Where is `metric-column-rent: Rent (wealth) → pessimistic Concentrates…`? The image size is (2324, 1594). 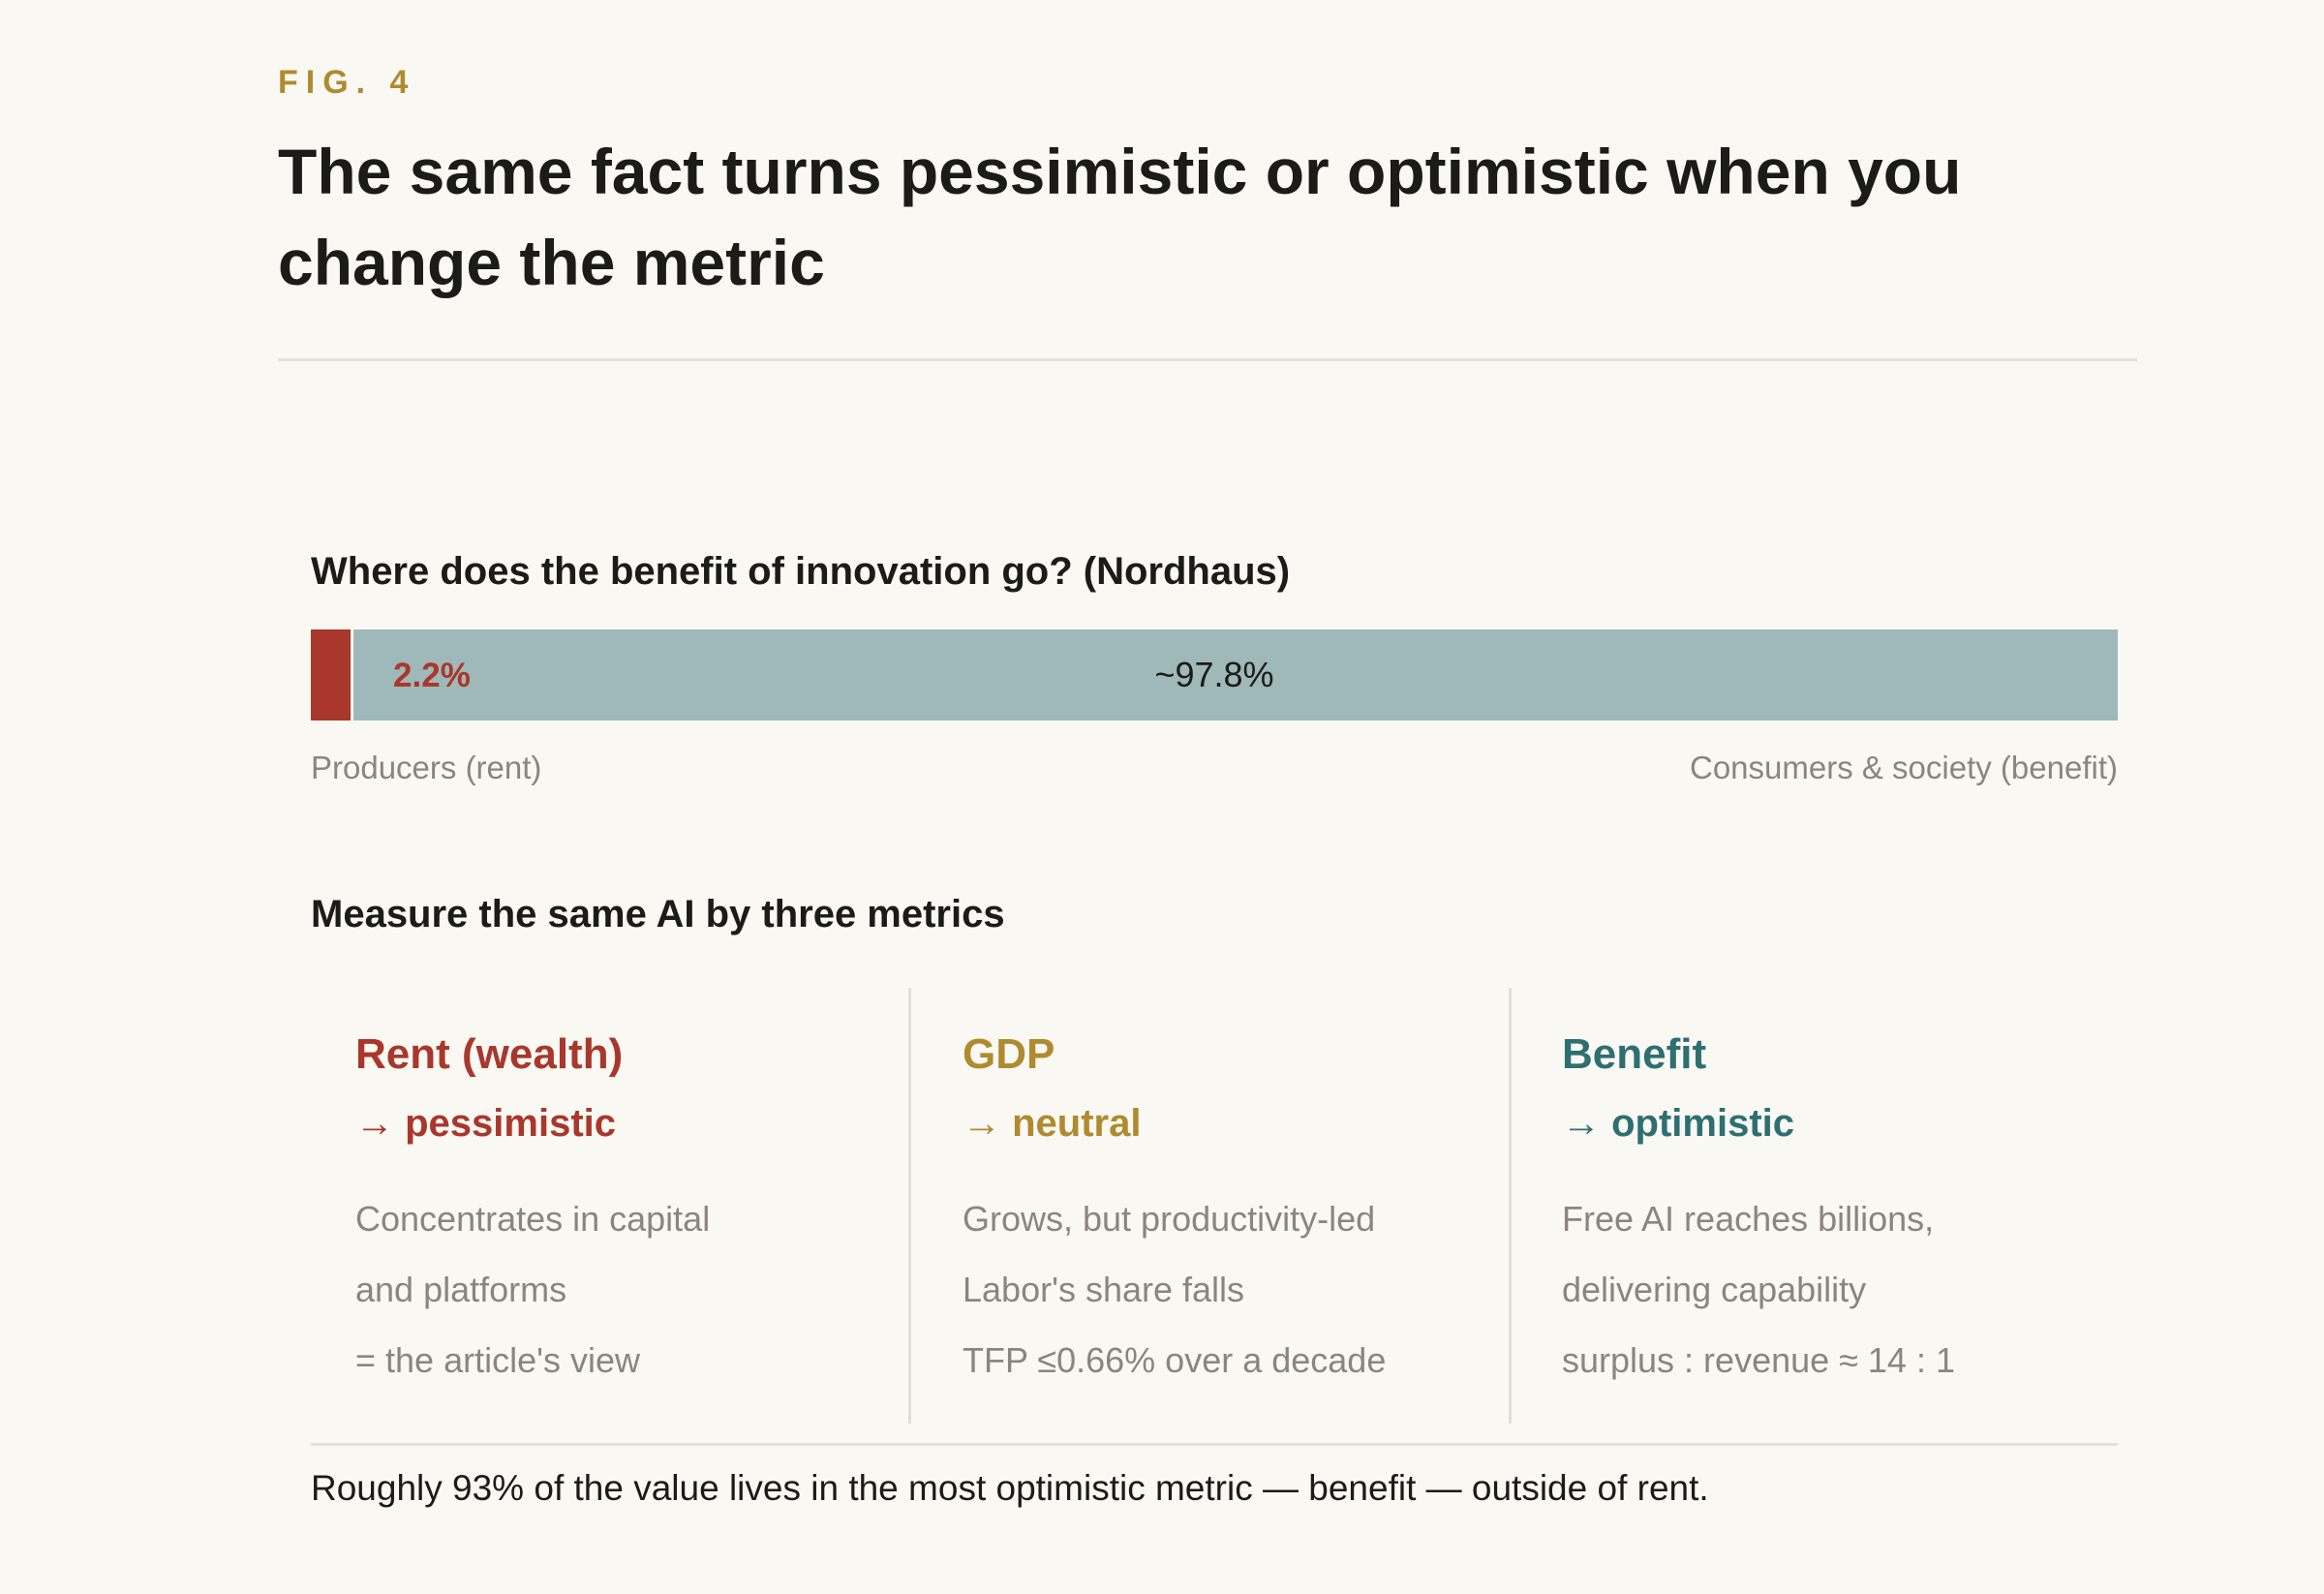
metric-column-rent: Rent (wealth) → pessimistic Concentrates… is located at coordinates (611, 1206).